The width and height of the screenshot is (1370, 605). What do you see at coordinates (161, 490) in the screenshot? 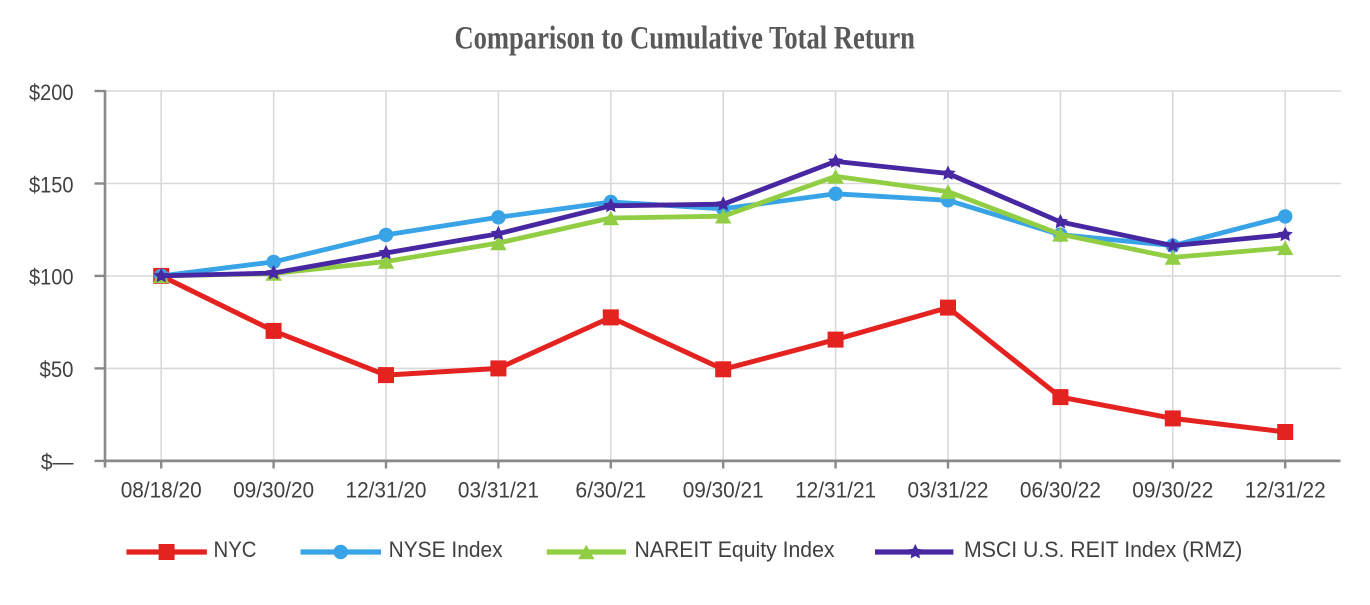
I see `svg-text: 08/18/20` at bounding box center [161, 490].